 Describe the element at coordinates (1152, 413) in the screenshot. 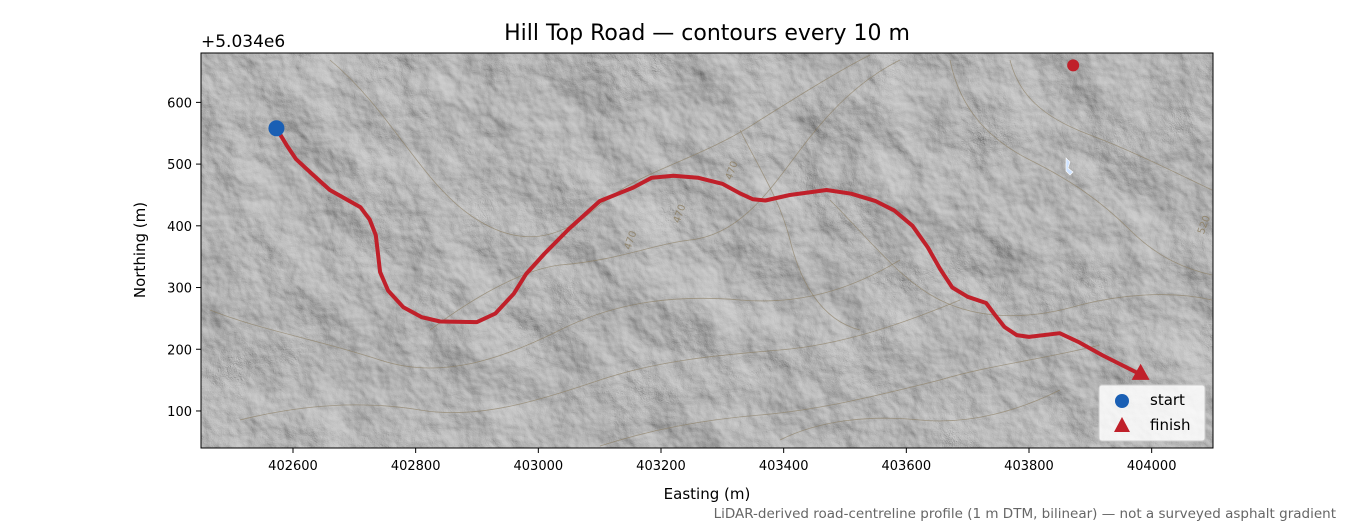

I see `legend: start finish` at that location.